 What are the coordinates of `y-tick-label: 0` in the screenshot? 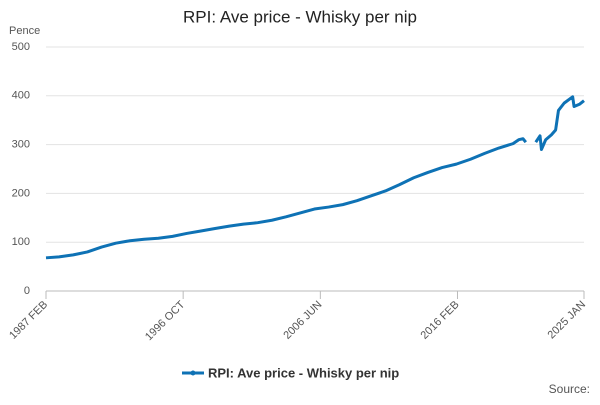 It's located at (27, 291).